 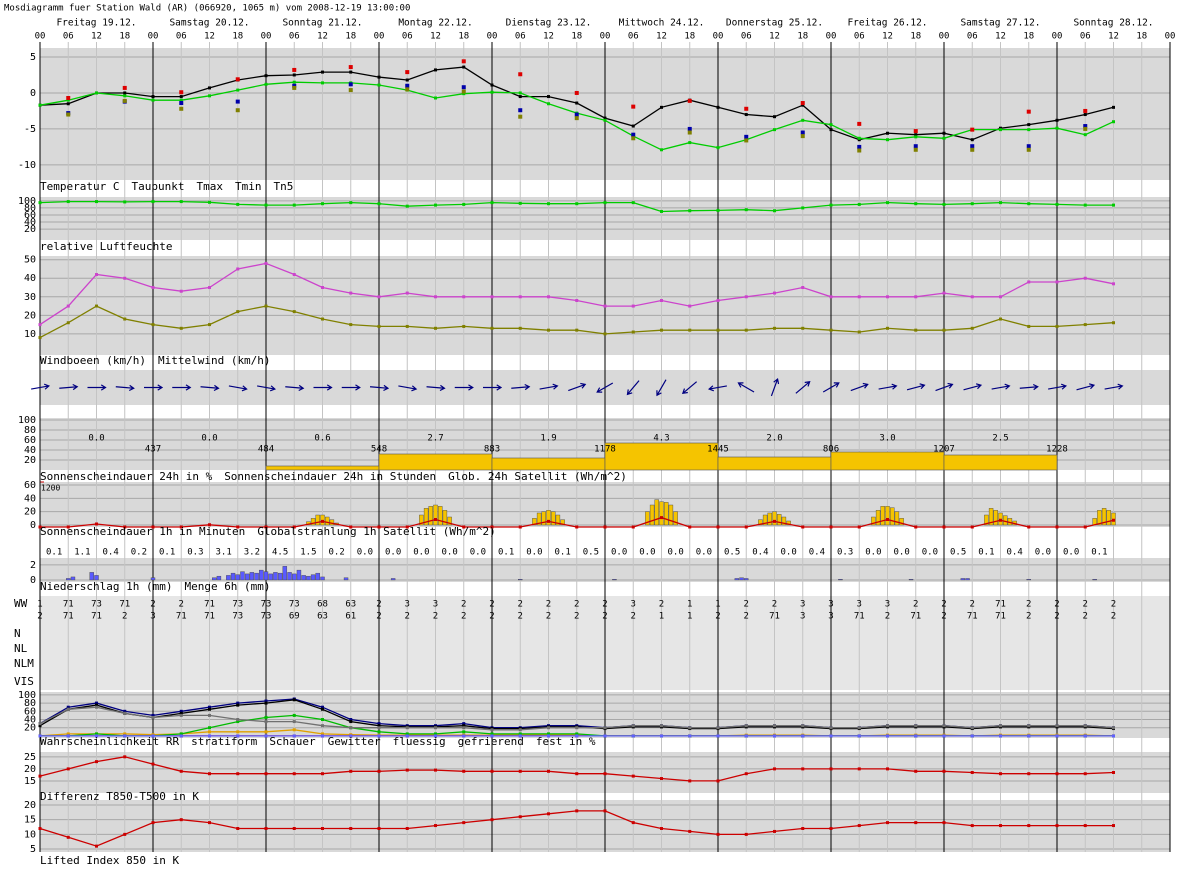 I want to click on y-tick-label: 10, so click(x=30, y=834).